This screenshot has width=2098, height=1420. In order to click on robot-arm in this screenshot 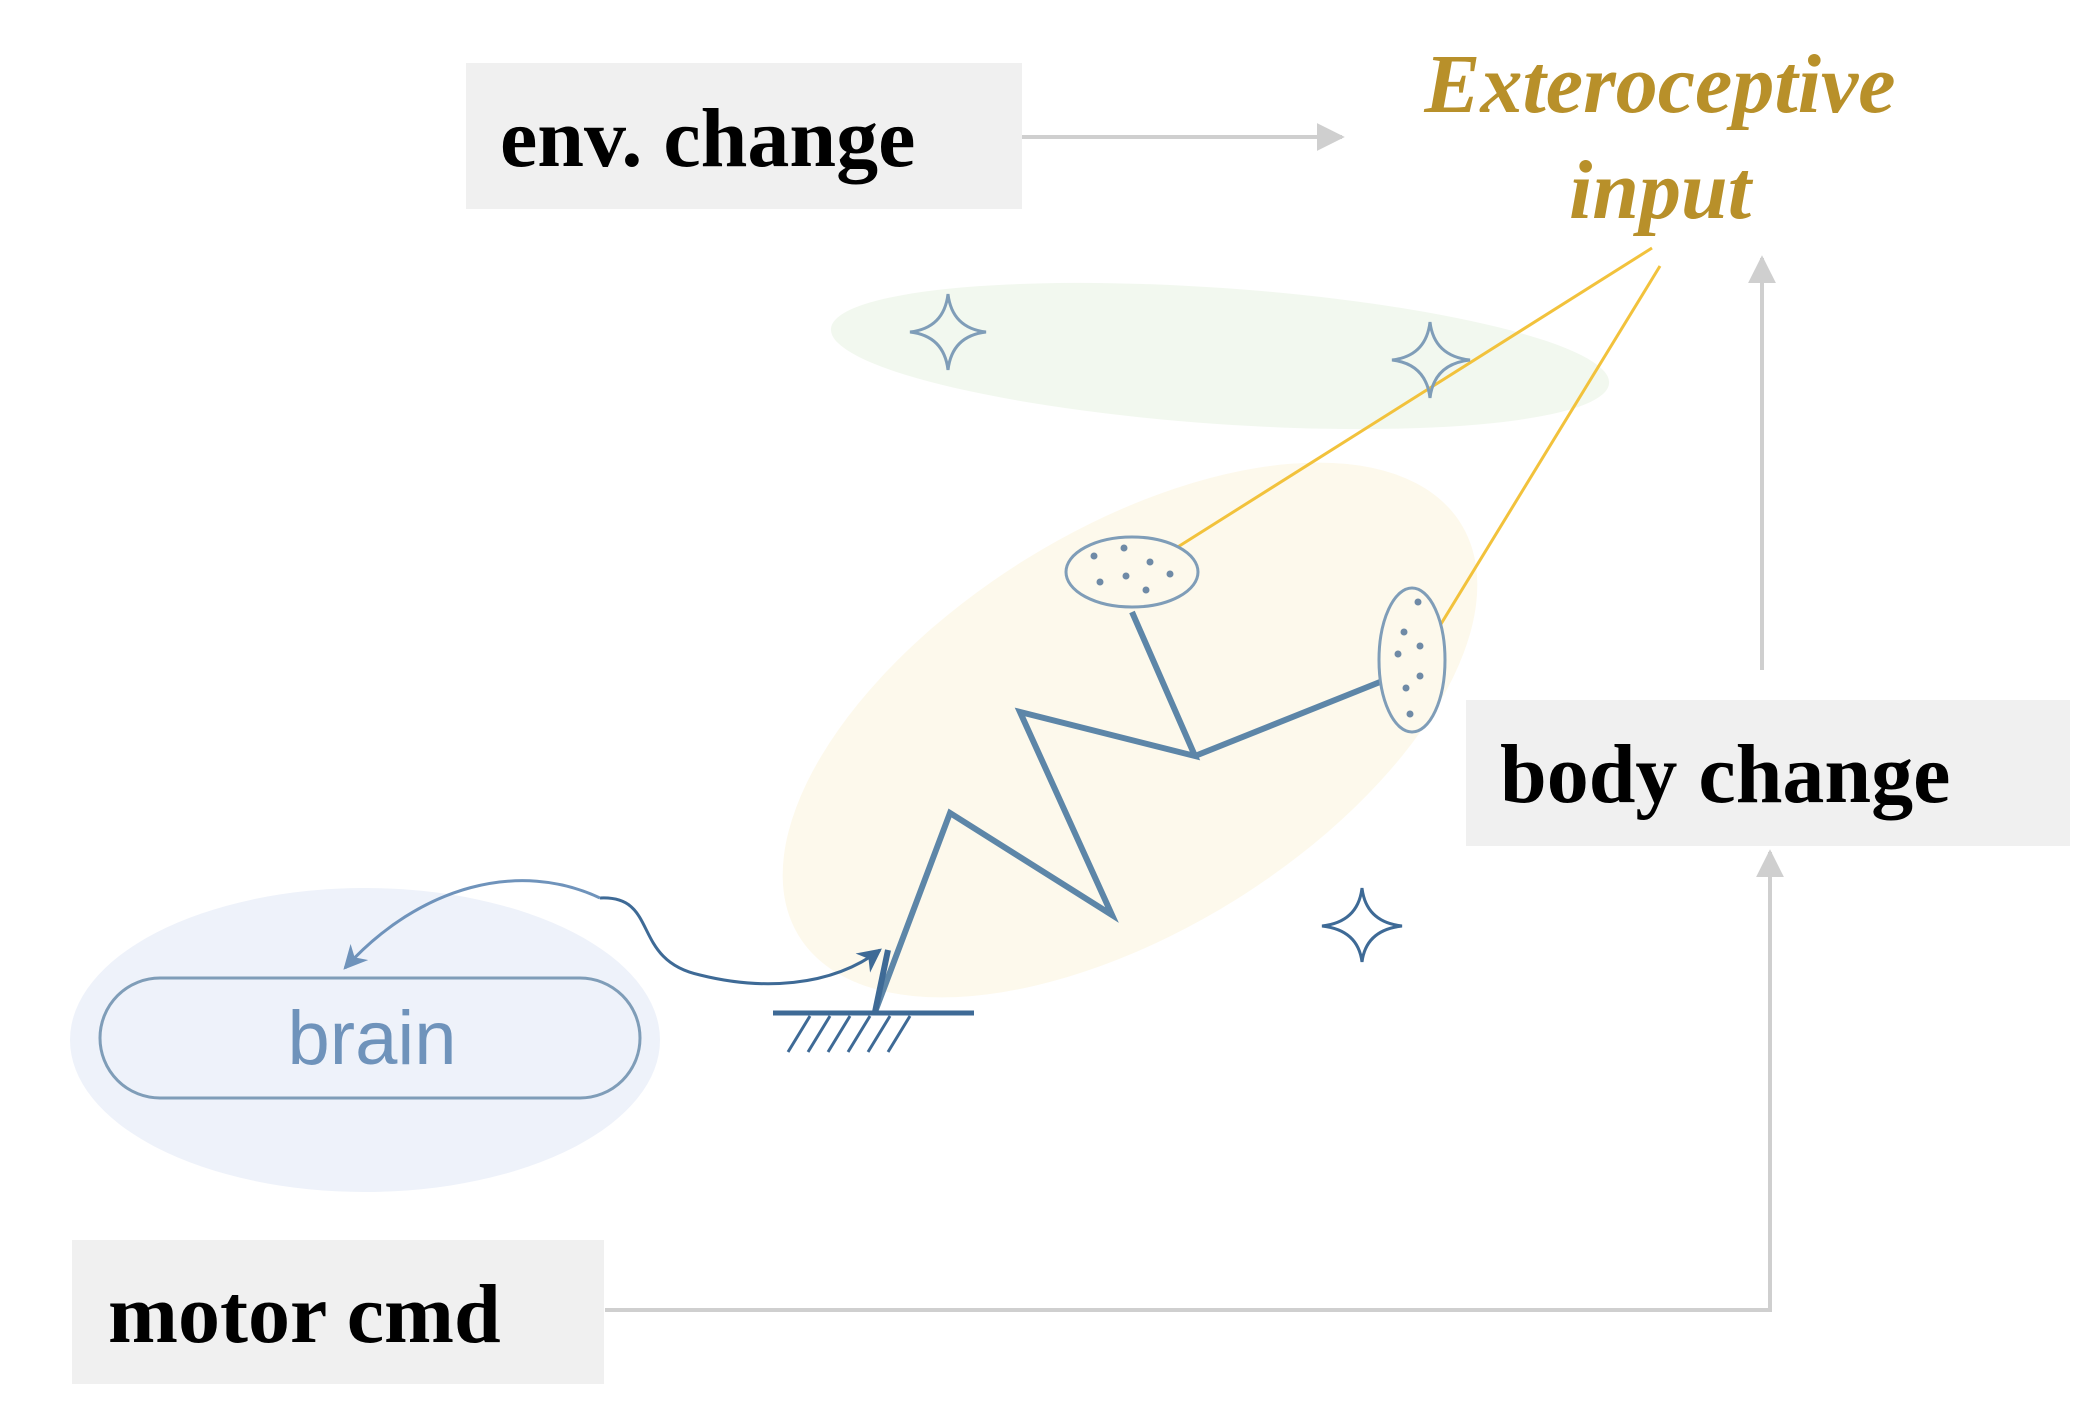, I will do `click(1110, 794)`.